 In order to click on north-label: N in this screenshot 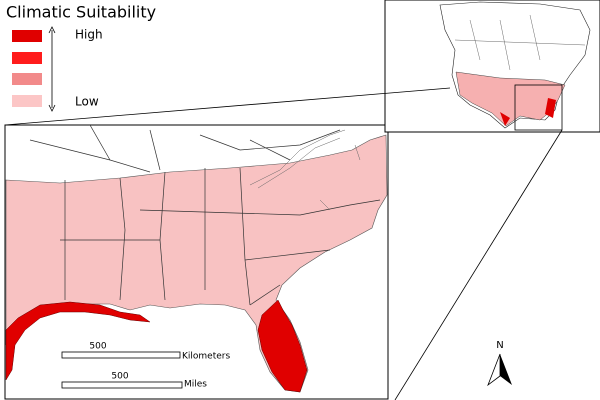, I will do `click(499, 345)`.